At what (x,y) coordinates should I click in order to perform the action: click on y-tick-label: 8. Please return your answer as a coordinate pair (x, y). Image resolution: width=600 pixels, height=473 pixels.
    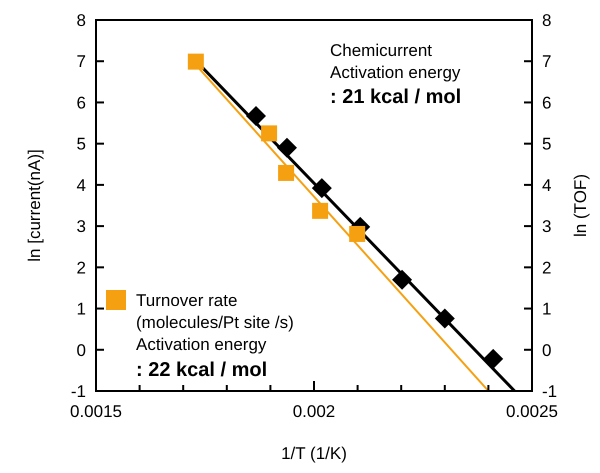
    Looking at the image, I should click on (81, 20).